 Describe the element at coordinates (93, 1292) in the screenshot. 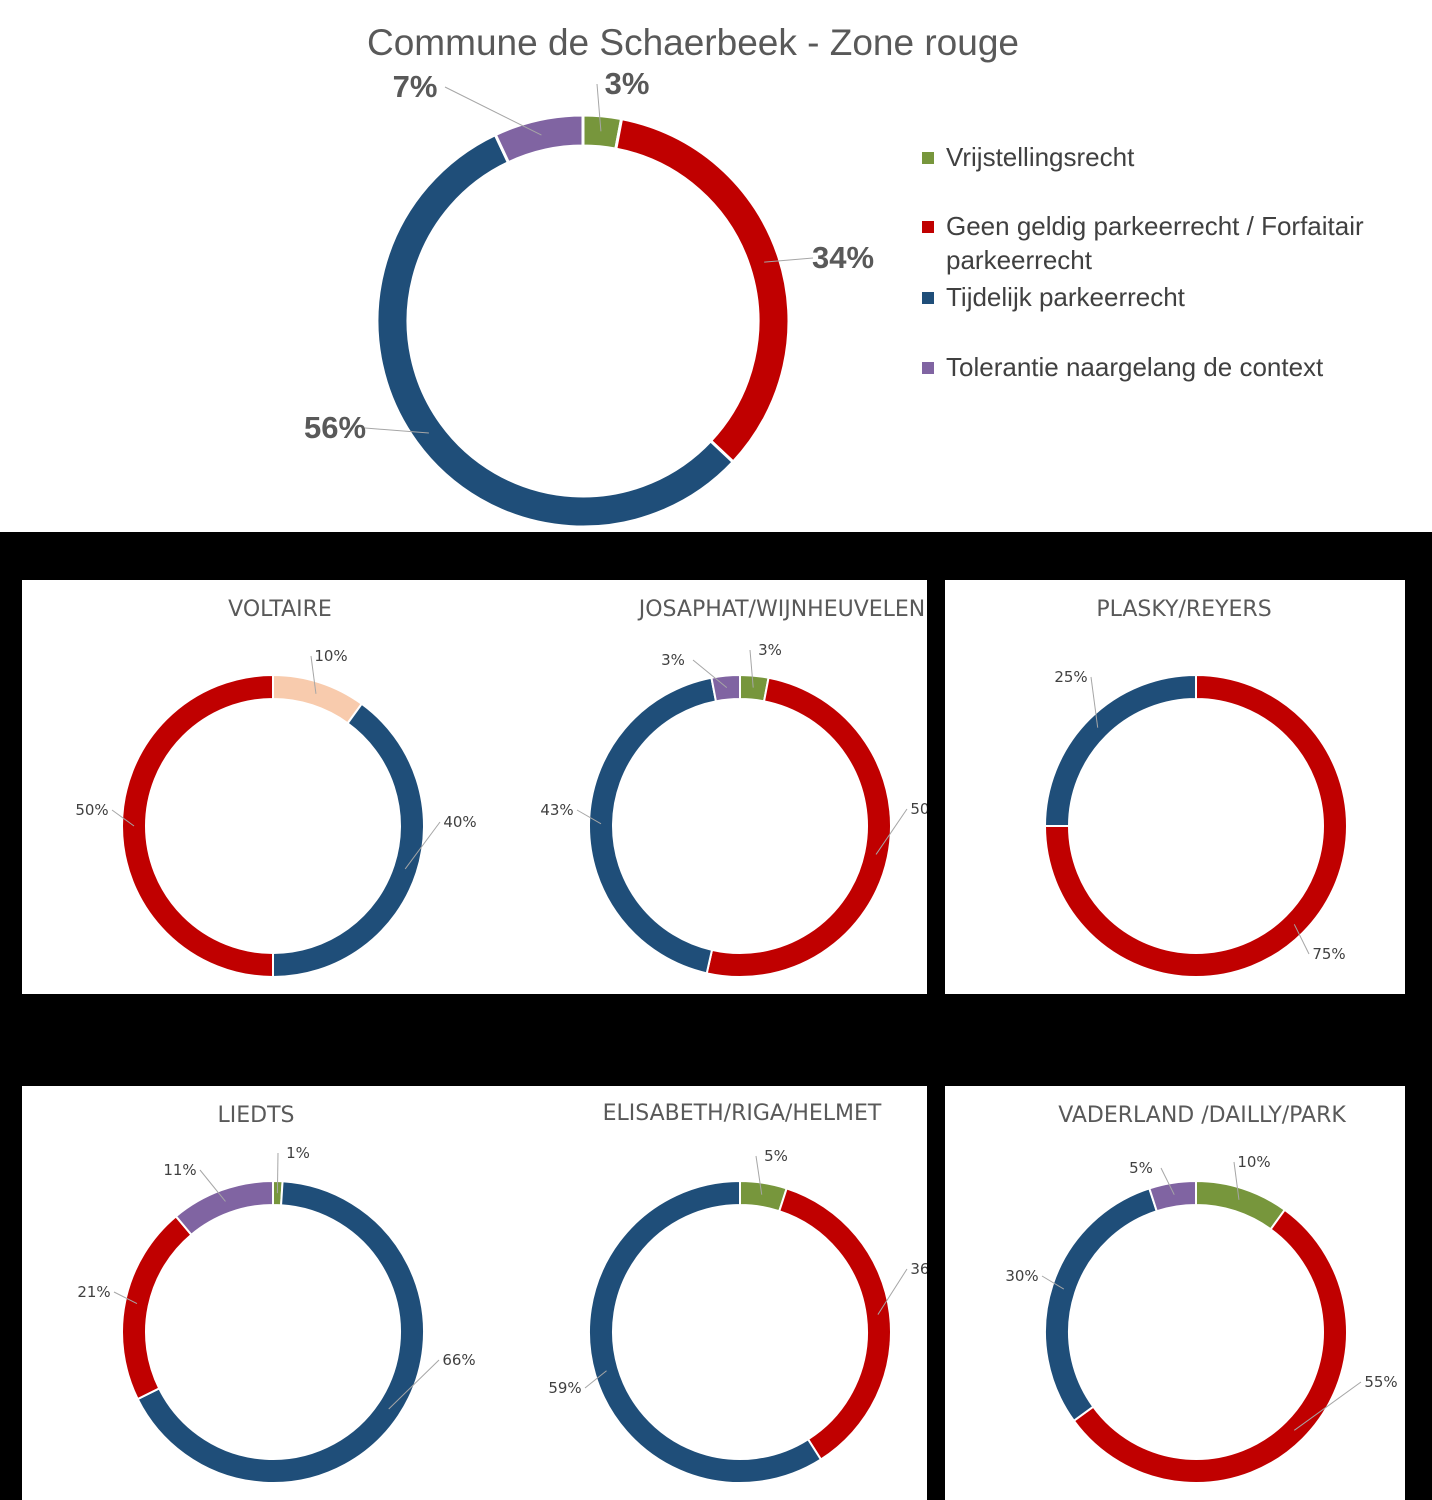

I see `data-label-geen: 21%` at that location.